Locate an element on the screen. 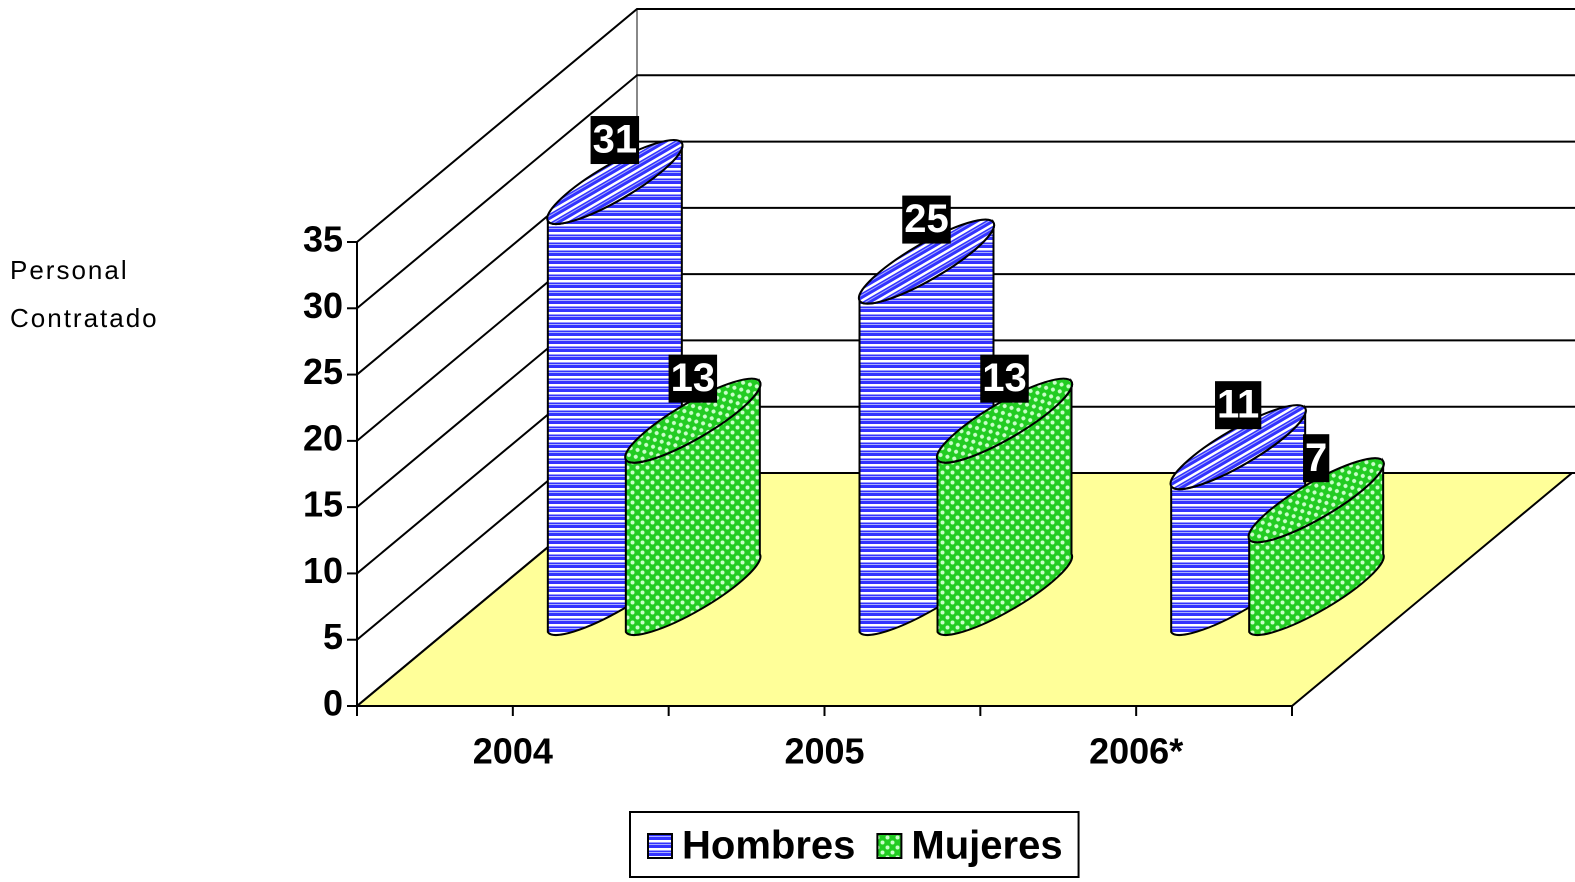 This screenshot has width=1575, height=882. legend-label: Hombres is located at coordinates (768, 846).